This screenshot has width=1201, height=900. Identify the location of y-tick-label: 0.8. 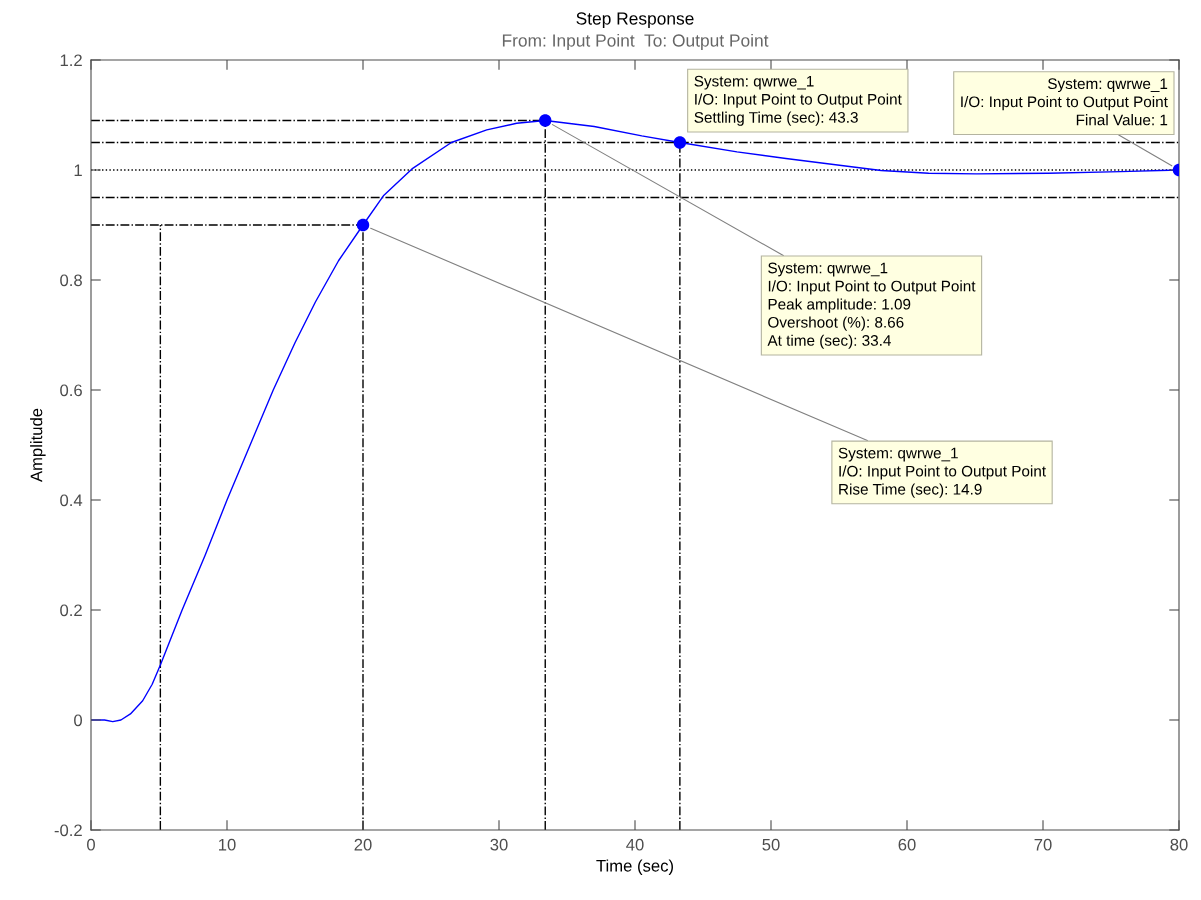
(71, 280).